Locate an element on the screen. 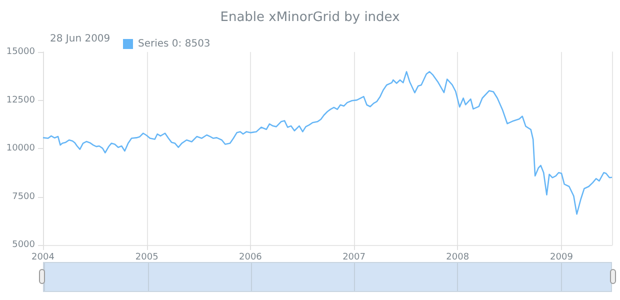 This screenshot has width=620, height=300. x-tick-label: 2005 is located at coordinates (146, 257).